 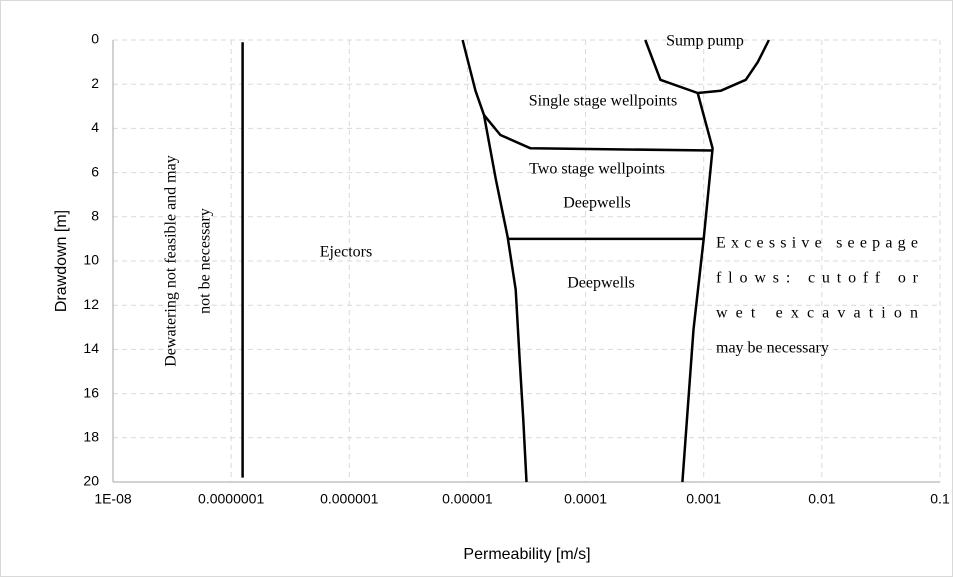 What do you see at coordinates (91, 437) in the screenshot?
I see `y-tick-label: 18` at bounding box center [91, 437].